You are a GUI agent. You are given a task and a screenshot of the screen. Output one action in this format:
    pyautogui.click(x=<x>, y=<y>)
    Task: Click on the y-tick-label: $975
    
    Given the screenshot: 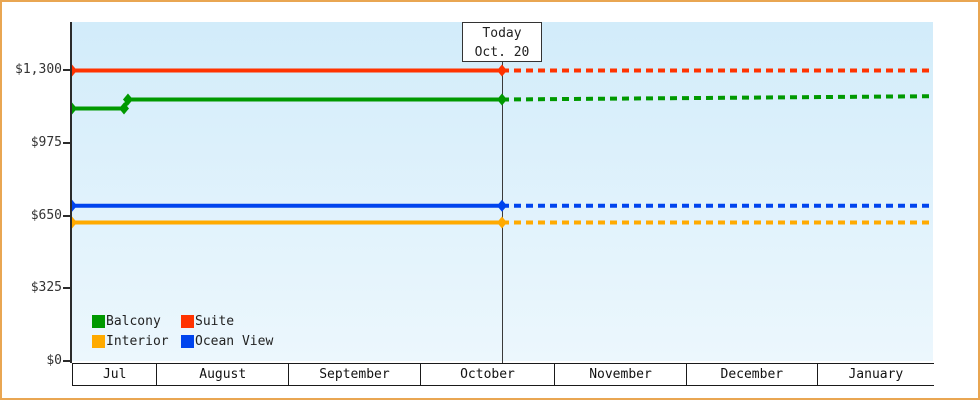 What is the action you would take?
    pyautogui.click(x=46, y=143)
    